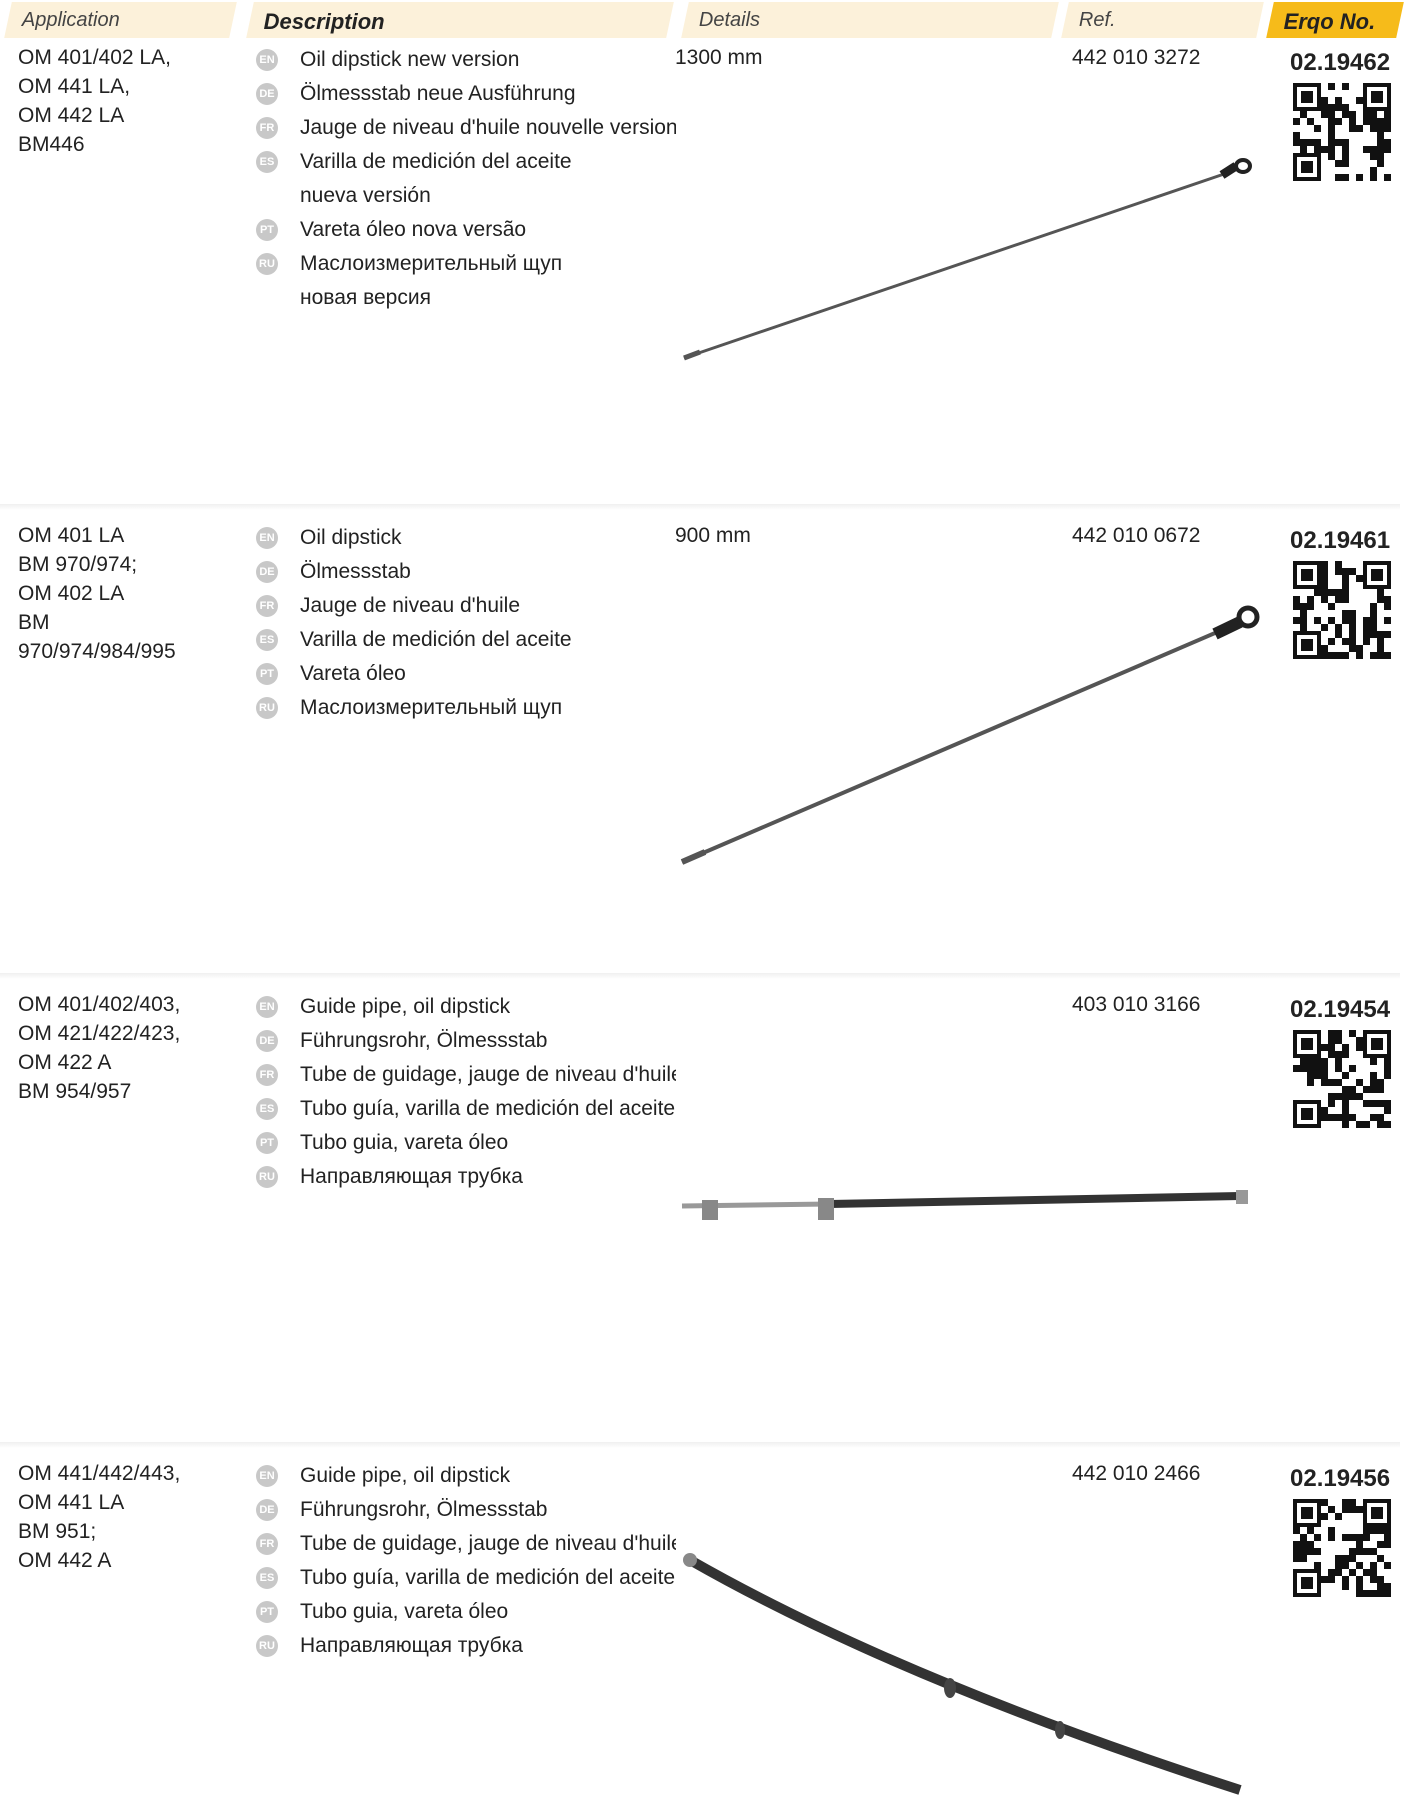 The width and height of the screenshot is (1419, 1805). What do you see at coordinates (488, 127) in the screenshot?
I see `description: Jauge de niveau d'huile nouvelle version` at bounding box center [488, 127].